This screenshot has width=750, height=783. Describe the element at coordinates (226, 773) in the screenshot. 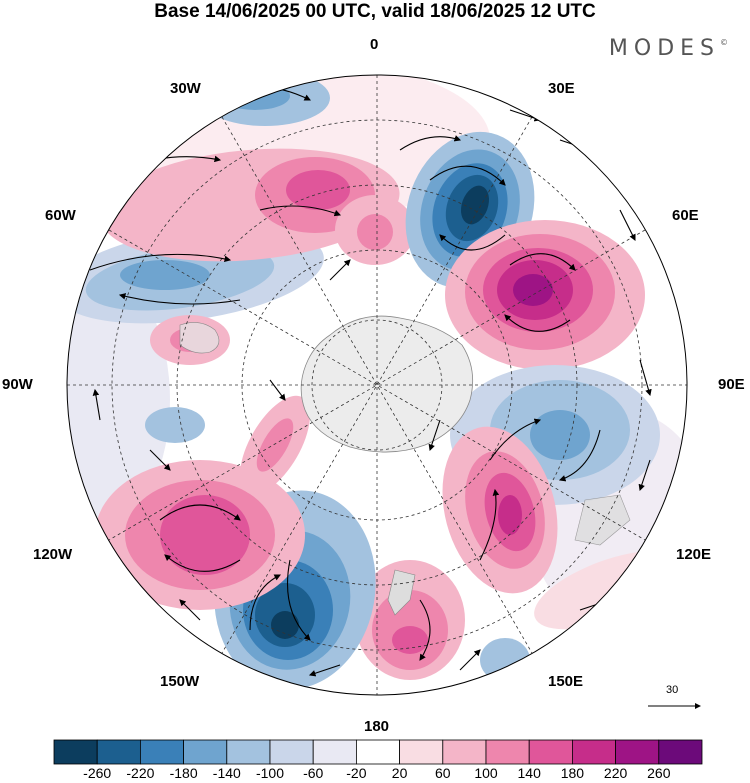

I see `colorbar-tick-label: -140` at that location.